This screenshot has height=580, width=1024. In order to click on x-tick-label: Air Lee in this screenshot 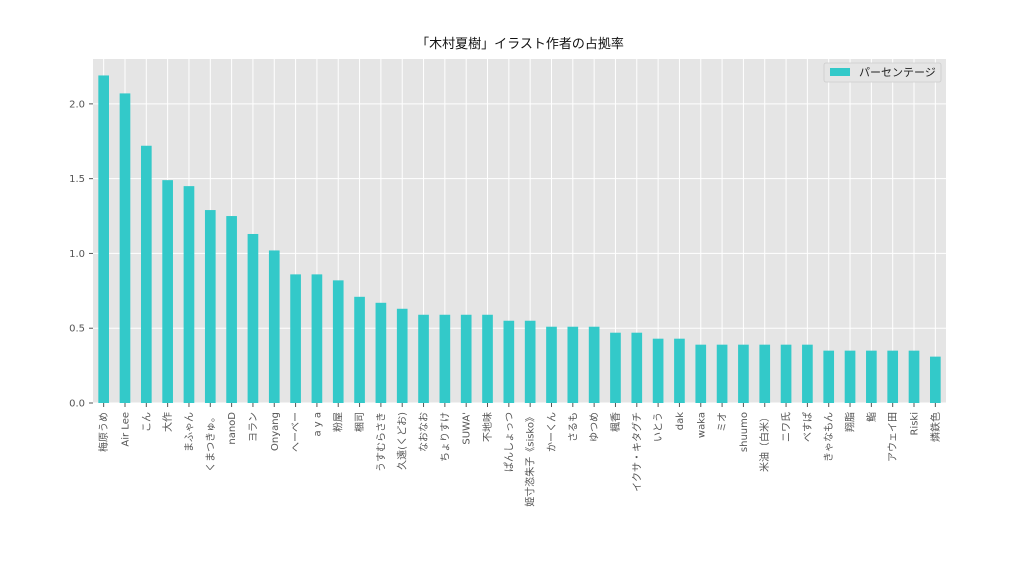, I will do `click(125, 429)`.